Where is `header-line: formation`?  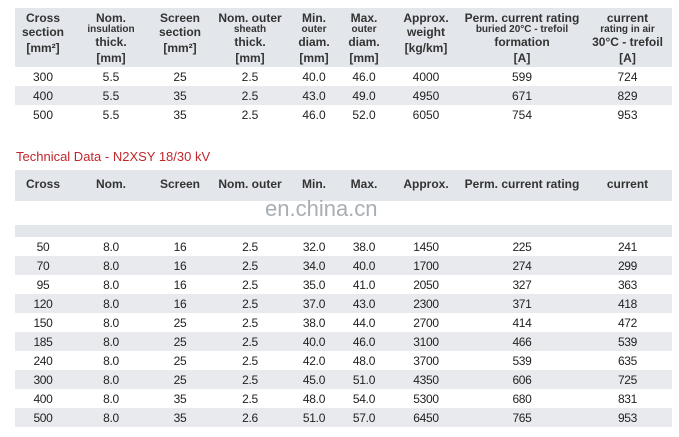
header-line: formation is located at coordinates (522, 42).